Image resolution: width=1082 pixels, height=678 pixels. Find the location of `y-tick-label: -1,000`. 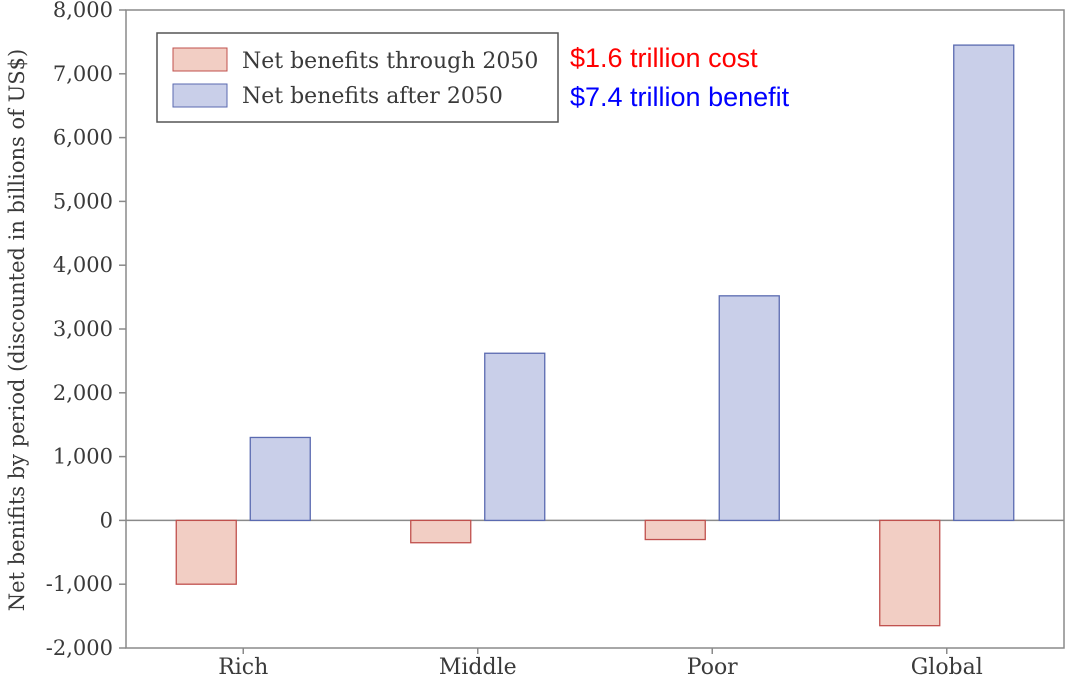

y-tick-label: -1,000 is located at coordinates (79, 584).